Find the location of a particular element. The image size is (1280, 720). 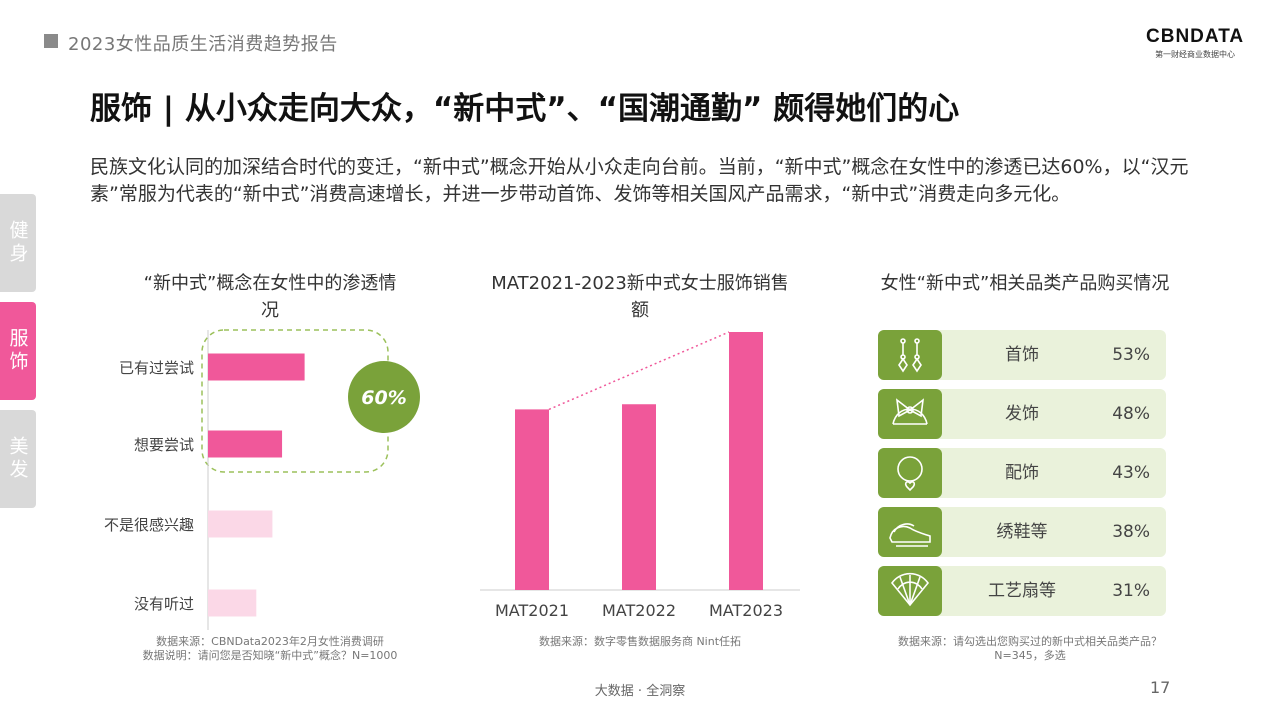

sales-category-label: MAT2021 is located at coordinates (532, 610).